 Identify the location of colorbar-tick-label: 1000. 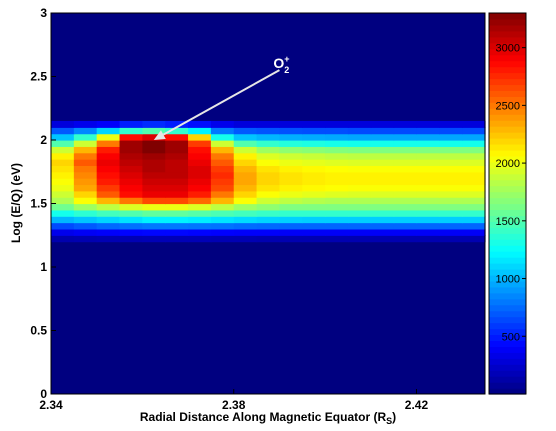
(508, 280).